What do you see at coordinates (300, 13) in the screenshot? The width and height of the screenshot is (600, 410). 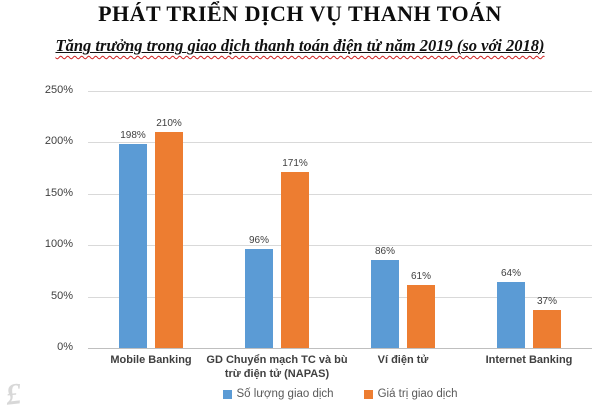 I see `chart-title: PHÁT TRIỂN DỊCH VỤ THANH TOÁN` at bounding box center [300, 13].